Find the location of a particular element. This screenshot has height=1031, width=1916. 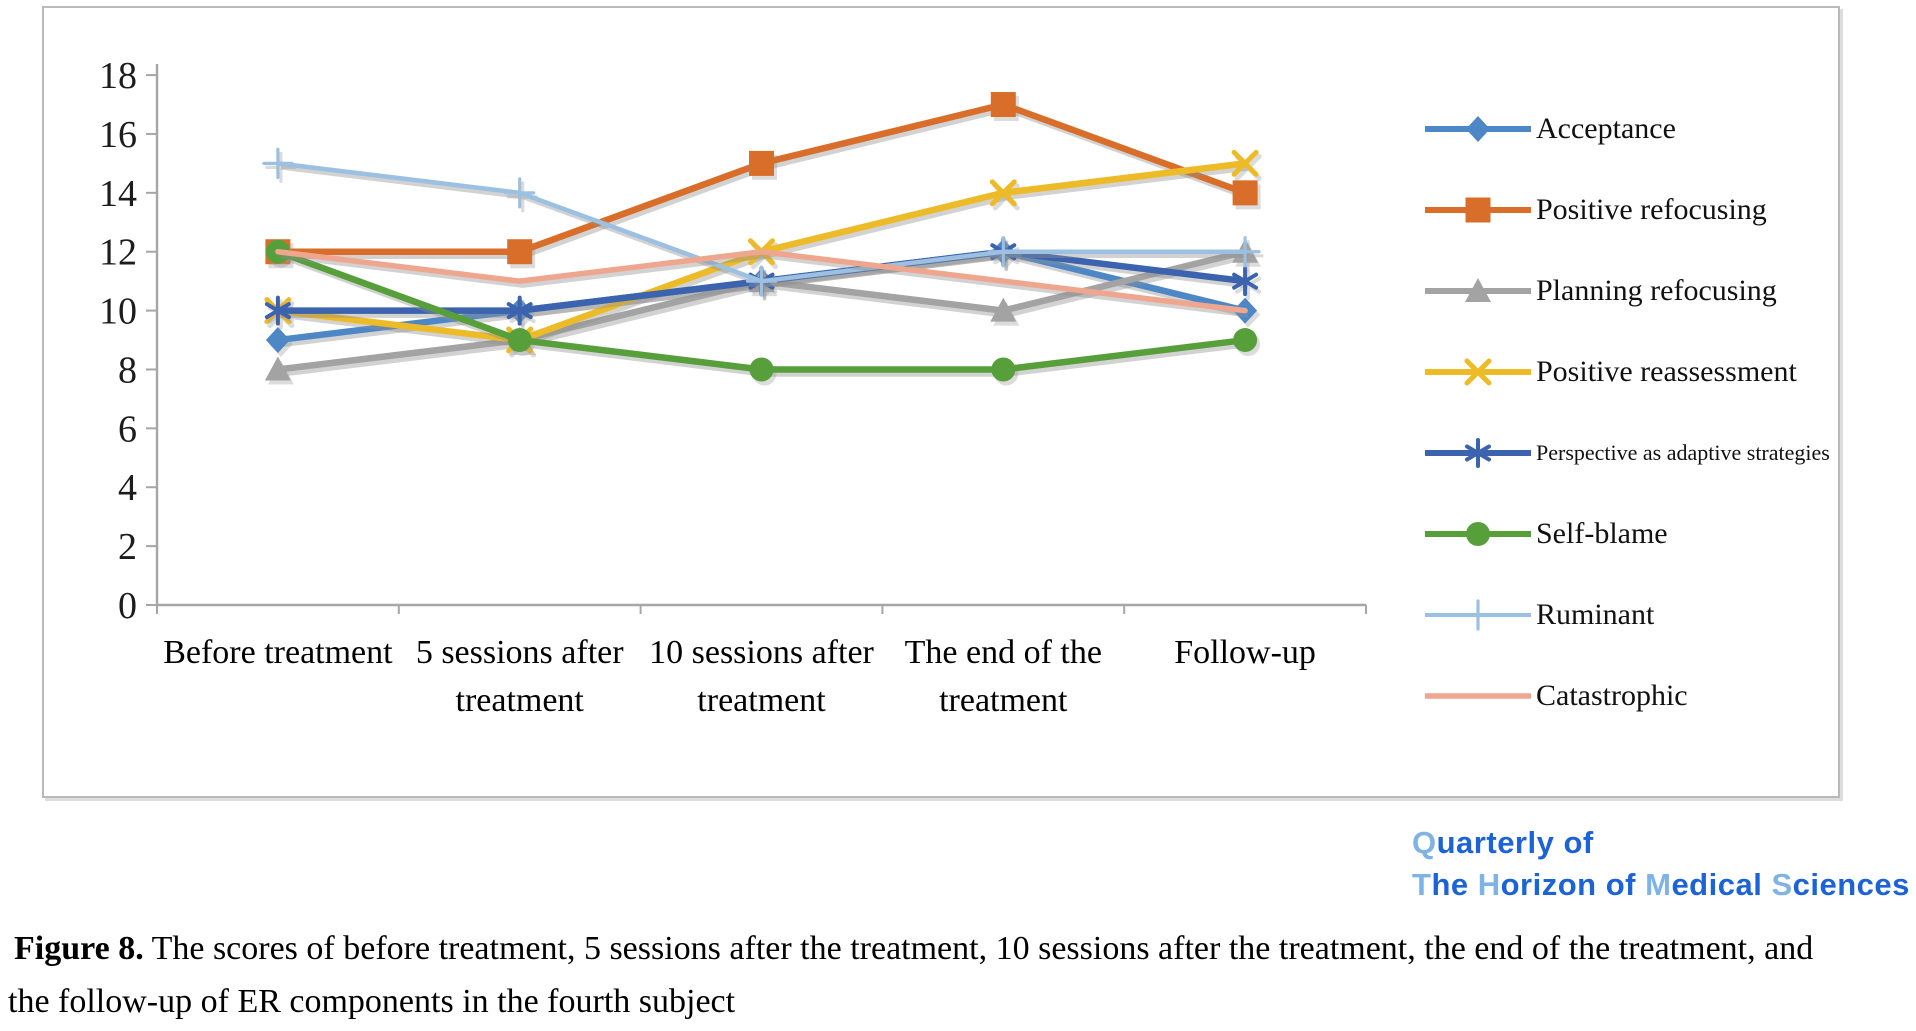

series-ruminant is located at coordinates (763, 224).